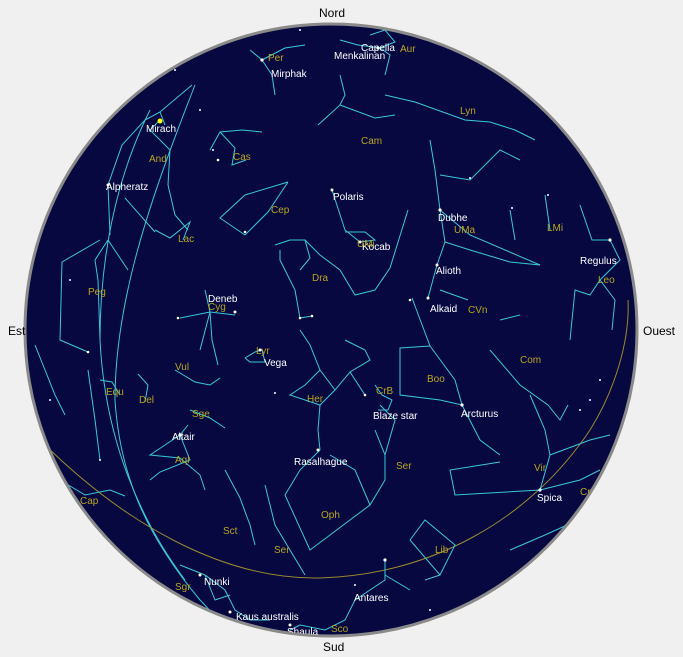 The width and height of the screenshot is (683, 657). Describe the element at coordinates (659, 331) in the screenshot. I see `compass-west-label: Ouest` at that location.